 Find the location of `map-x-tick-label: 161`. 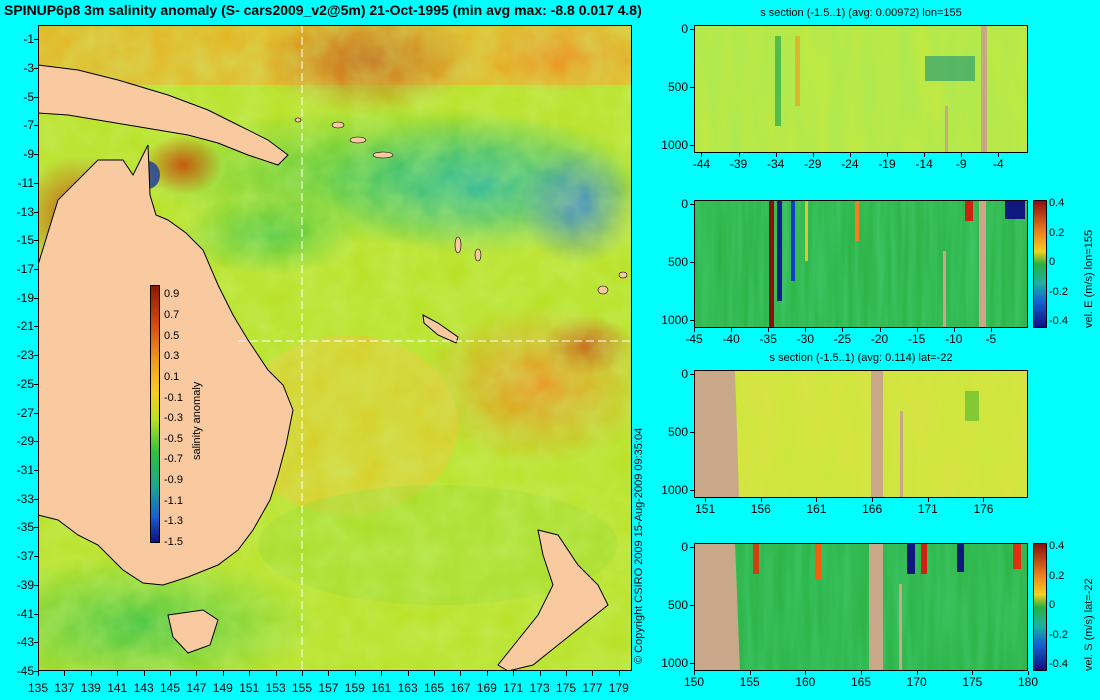

map-x-tick-label: 161 is located at coordinates (381, 688).